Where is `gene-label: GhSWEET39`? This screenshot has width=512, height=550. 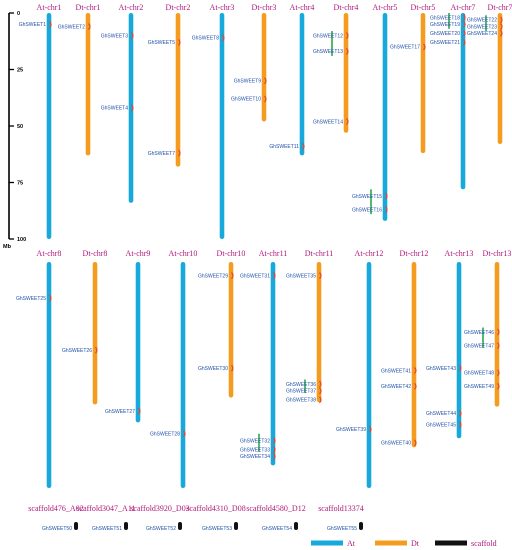
gene-label: GhSWEET39 is located at coordinates (351, 430).